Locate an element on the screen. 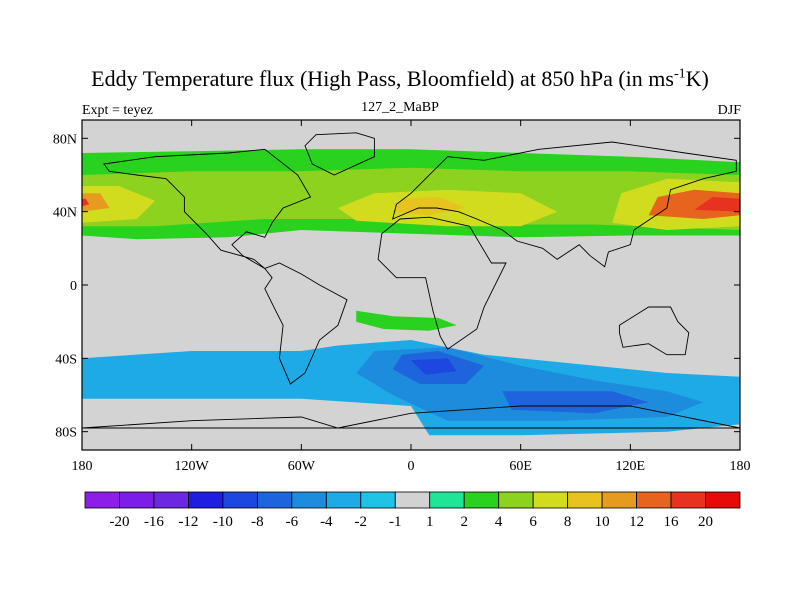 This screenshot has width=800, height=600. x-tick-label-3: 0 is located at coordinates (411, 466).